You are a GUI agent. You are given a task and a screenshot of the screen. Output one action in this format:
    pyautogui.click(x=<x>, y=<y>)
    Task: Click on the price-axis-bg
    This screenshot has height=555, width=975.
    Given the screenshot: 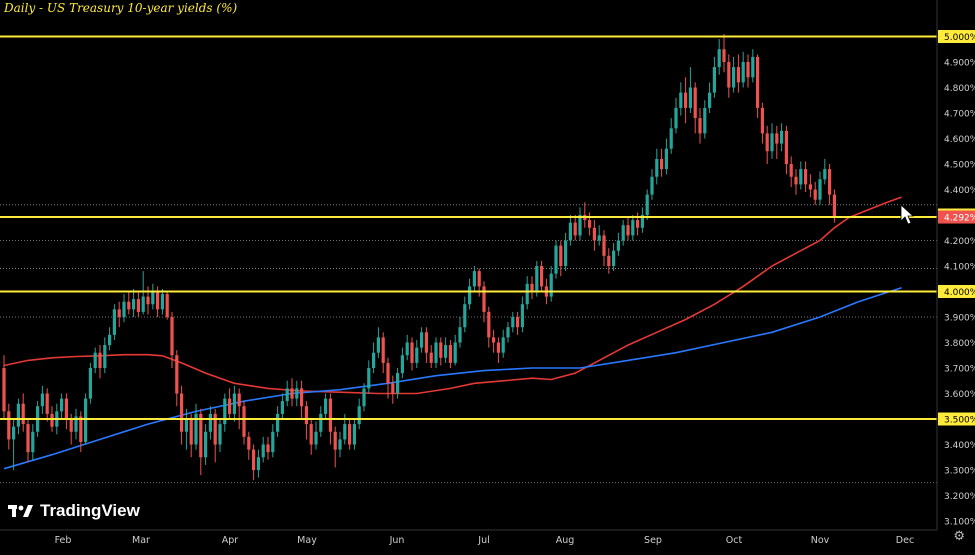 What is the action you would take?
    pyautogui.click(x=956, y=275)
    